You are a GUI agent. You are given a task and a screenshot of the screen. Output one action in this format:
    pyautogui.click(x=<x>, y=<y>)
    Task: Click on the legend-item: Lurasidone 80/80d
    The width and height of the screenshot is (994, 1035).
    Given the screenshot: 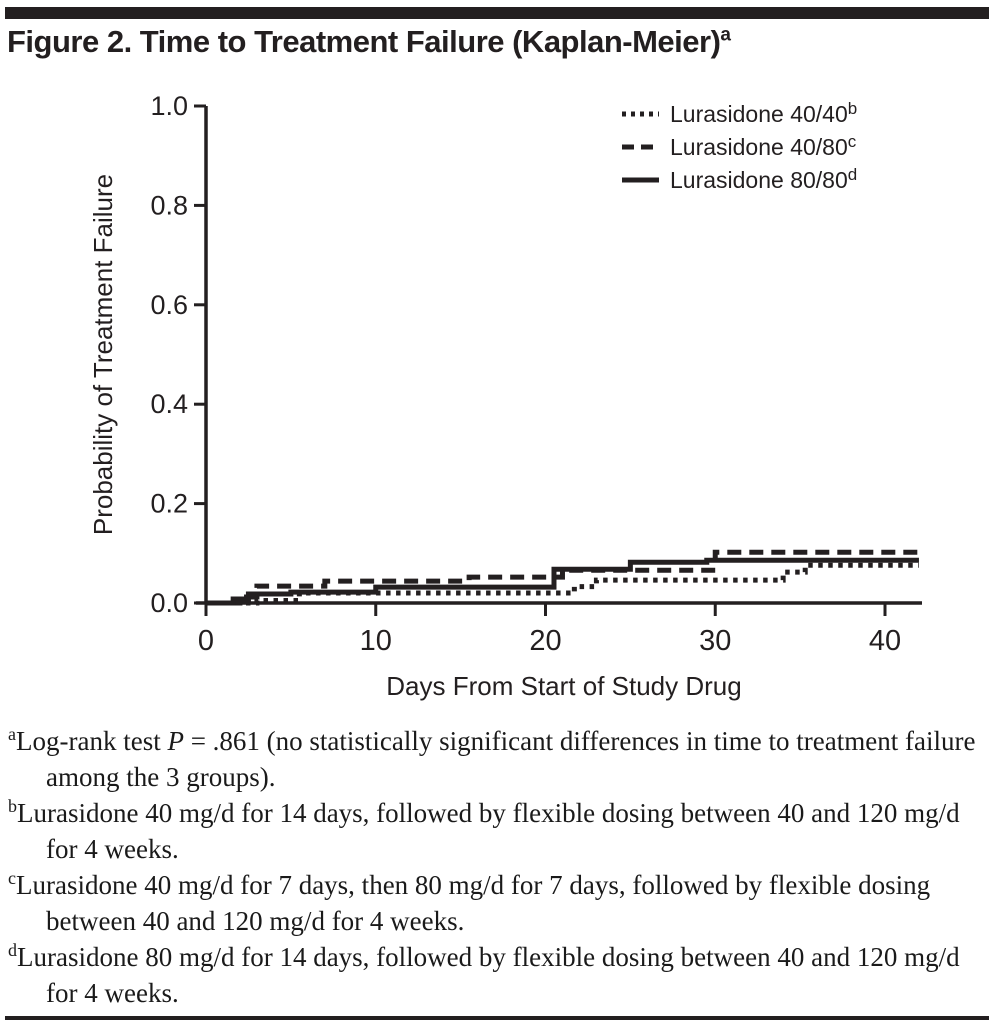 What is the action you would take?
    pyautogui.click(x=739, y=179)
    